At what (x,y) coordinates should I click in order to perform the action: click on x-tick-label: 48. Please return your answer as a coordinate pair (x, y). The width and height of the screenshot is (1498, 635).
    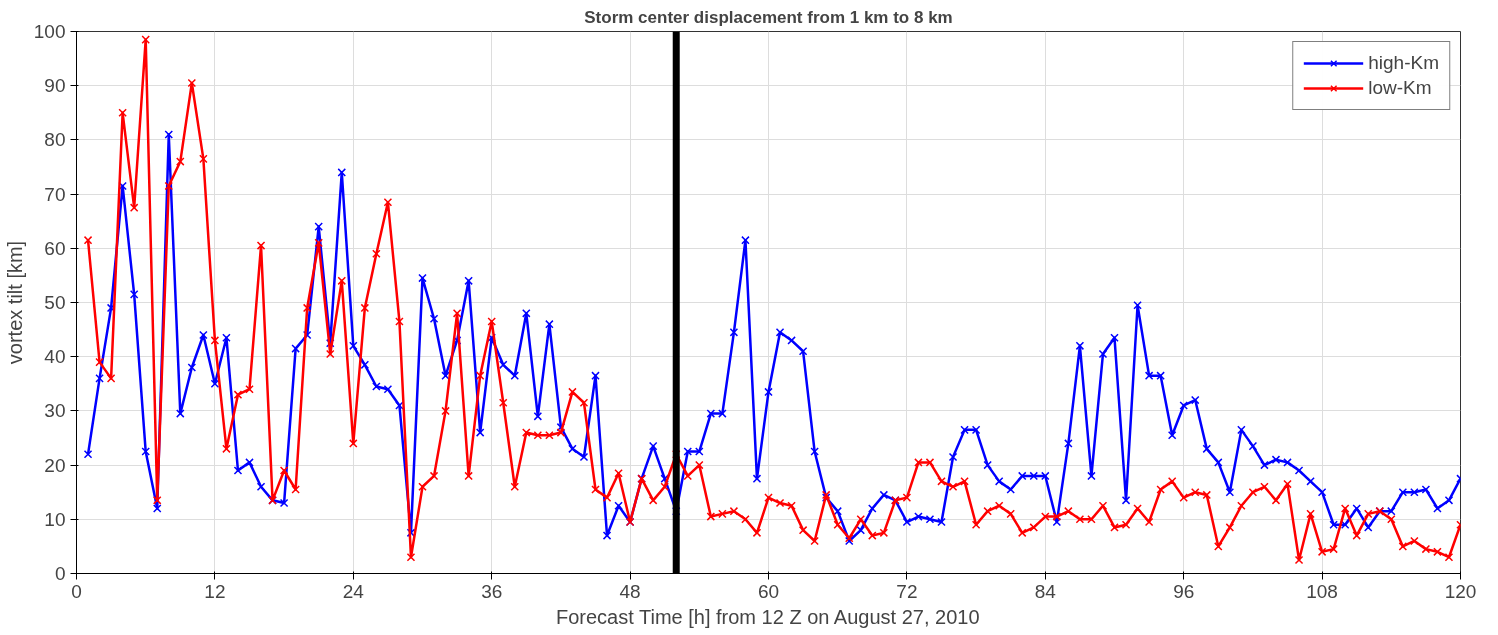
    Looking at the image, I should click on (630, 591).